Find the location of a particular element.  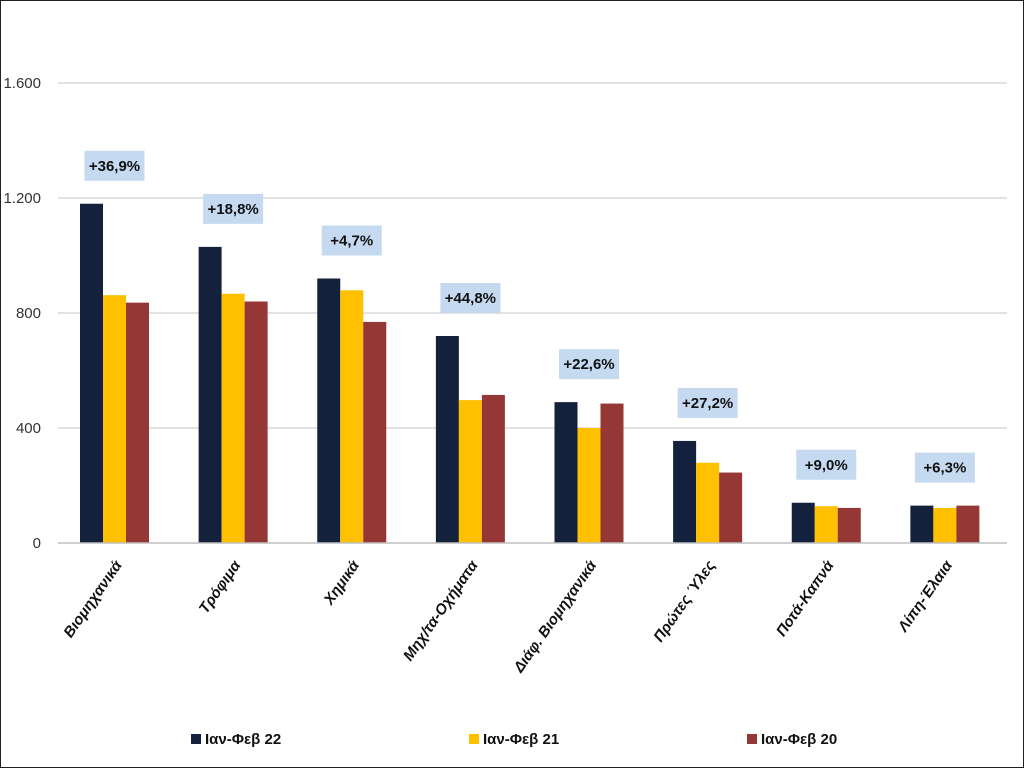

annotation-label: +9,0% is located at coordinates (826, 465).